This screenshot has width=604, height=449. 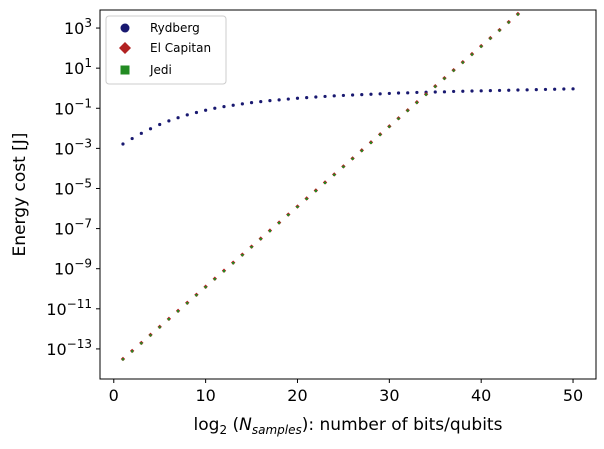 What do you see at coordinates (78, 27) in the screenshot?
I see `y-tick-label: 10³` at bounding box center [78, 27].